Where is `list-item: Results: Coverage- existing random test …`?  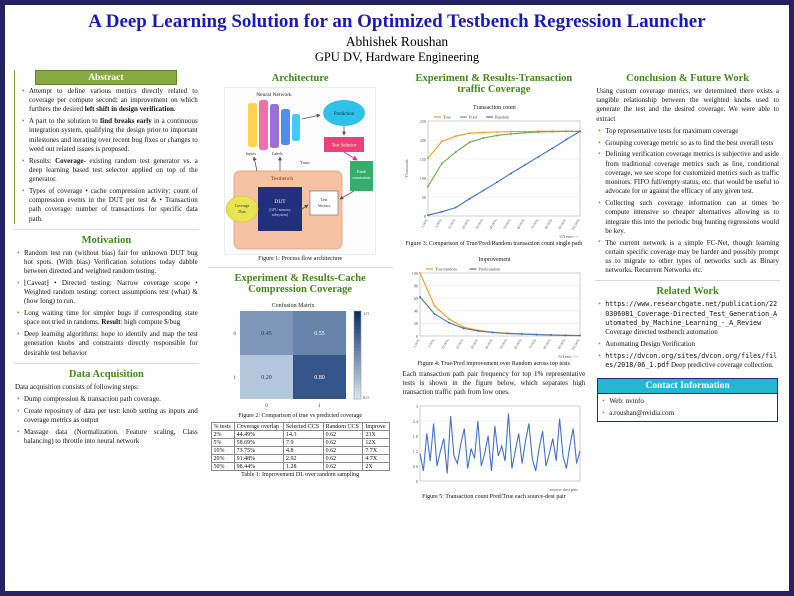 list-item: Results: Coverage- existing random test … is located at coordinates (110, 171).